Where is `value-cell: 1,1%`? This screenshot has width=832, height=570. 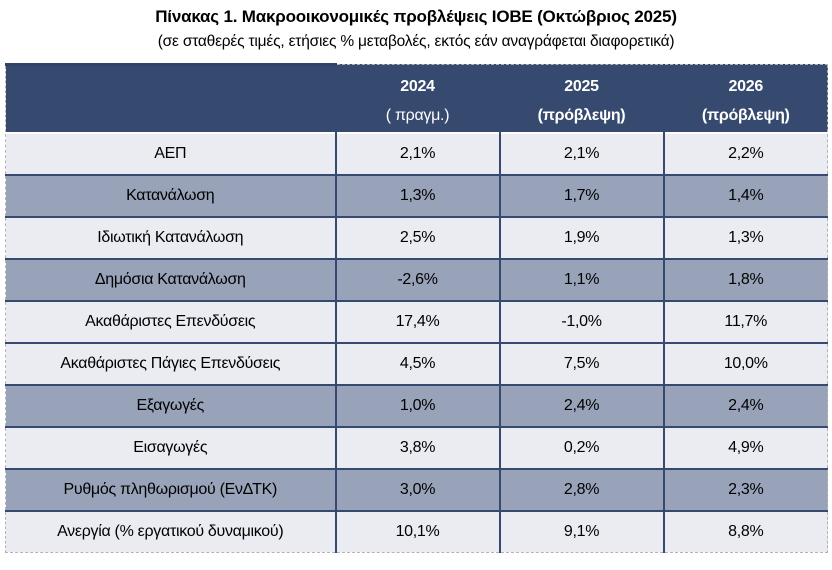 value-cell: 1,1% is located at coordinates (581, 279).